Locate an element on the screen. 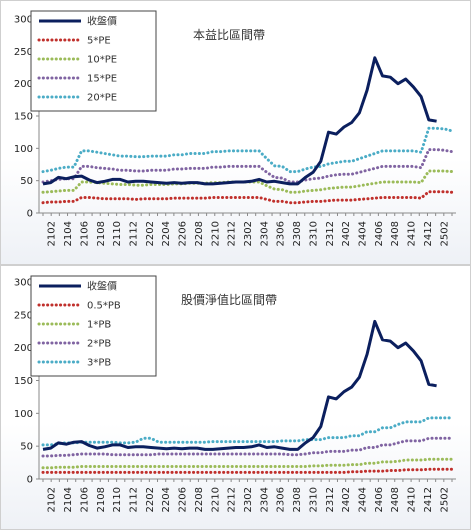  legend-label: 20*PE is located at coordinates (102, 98).